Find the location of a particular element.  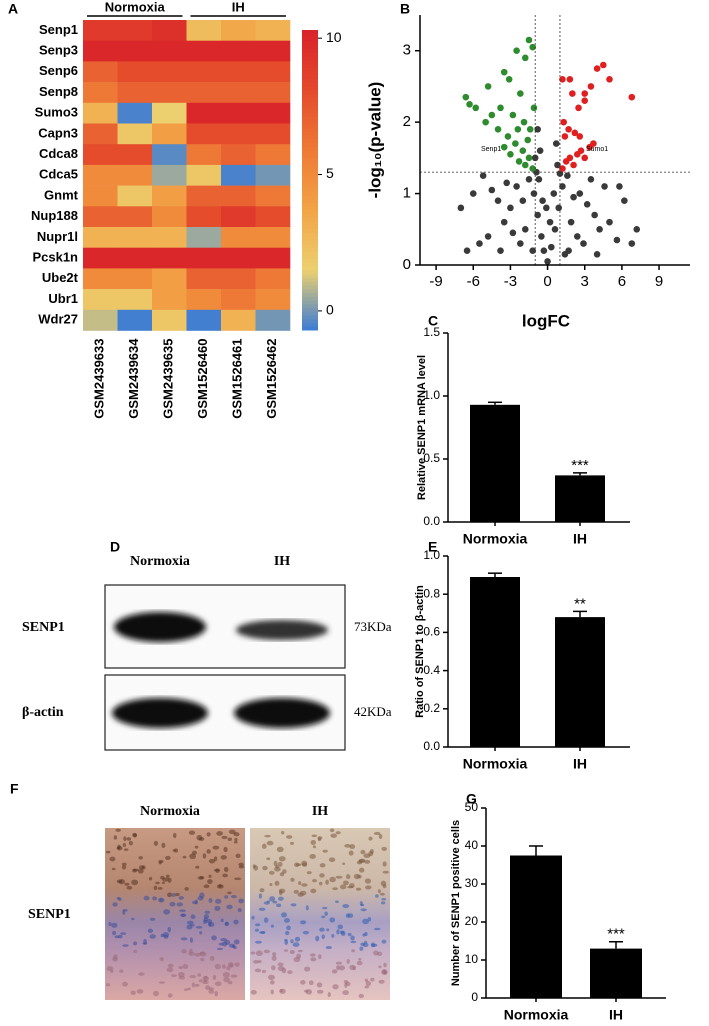

blot-size-label: 73KDa is located at coordinates (373, 626).